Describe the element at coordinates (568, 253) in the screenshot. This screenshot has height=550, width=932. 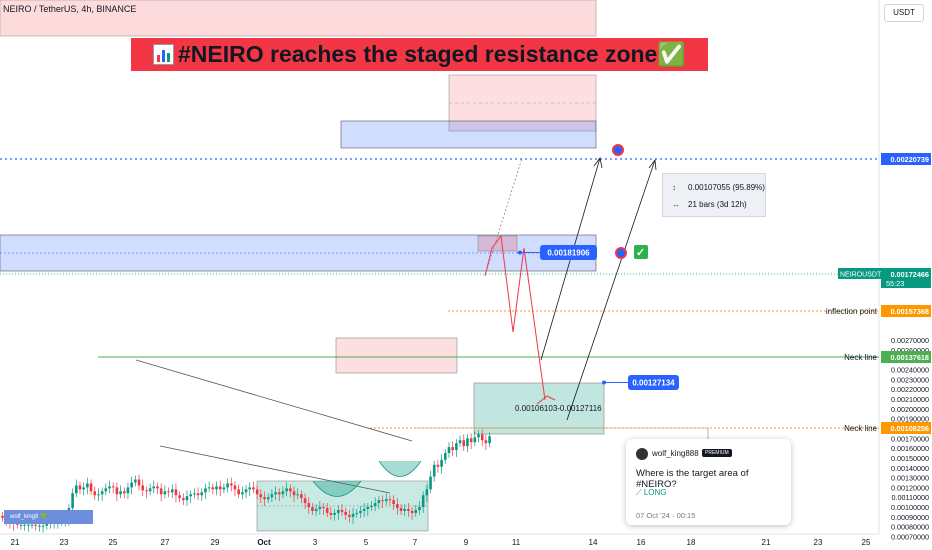
I see `price-tag-label: 0.00181906` at that location.